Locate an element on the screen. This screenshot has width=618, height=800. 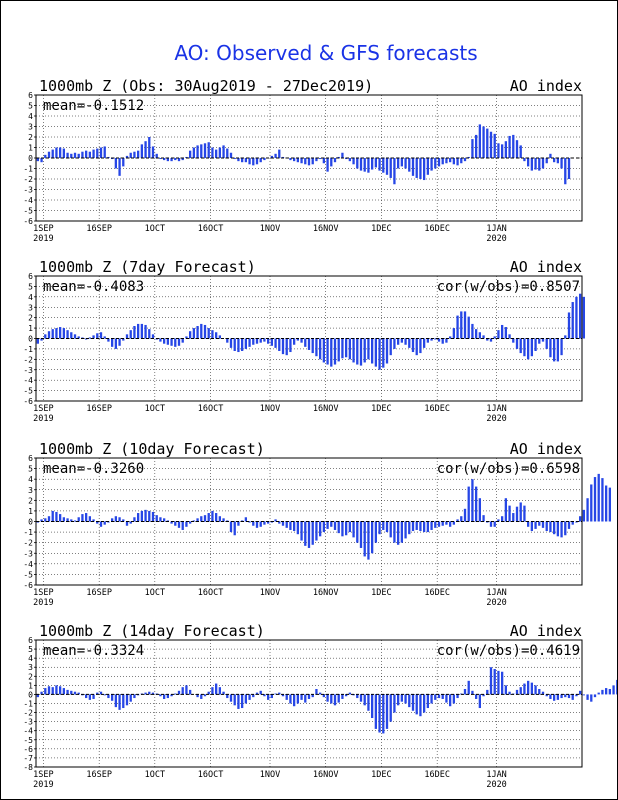
y-tick-label: 0 is located at coordinates (30, 339).